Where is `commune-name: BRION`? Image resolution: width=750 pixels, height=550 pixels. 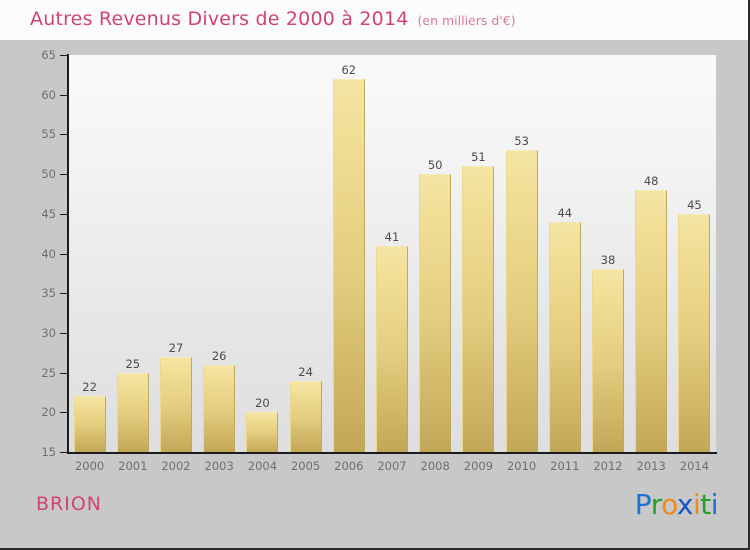 commune-name: BRION is located at coordinates (69, 504).